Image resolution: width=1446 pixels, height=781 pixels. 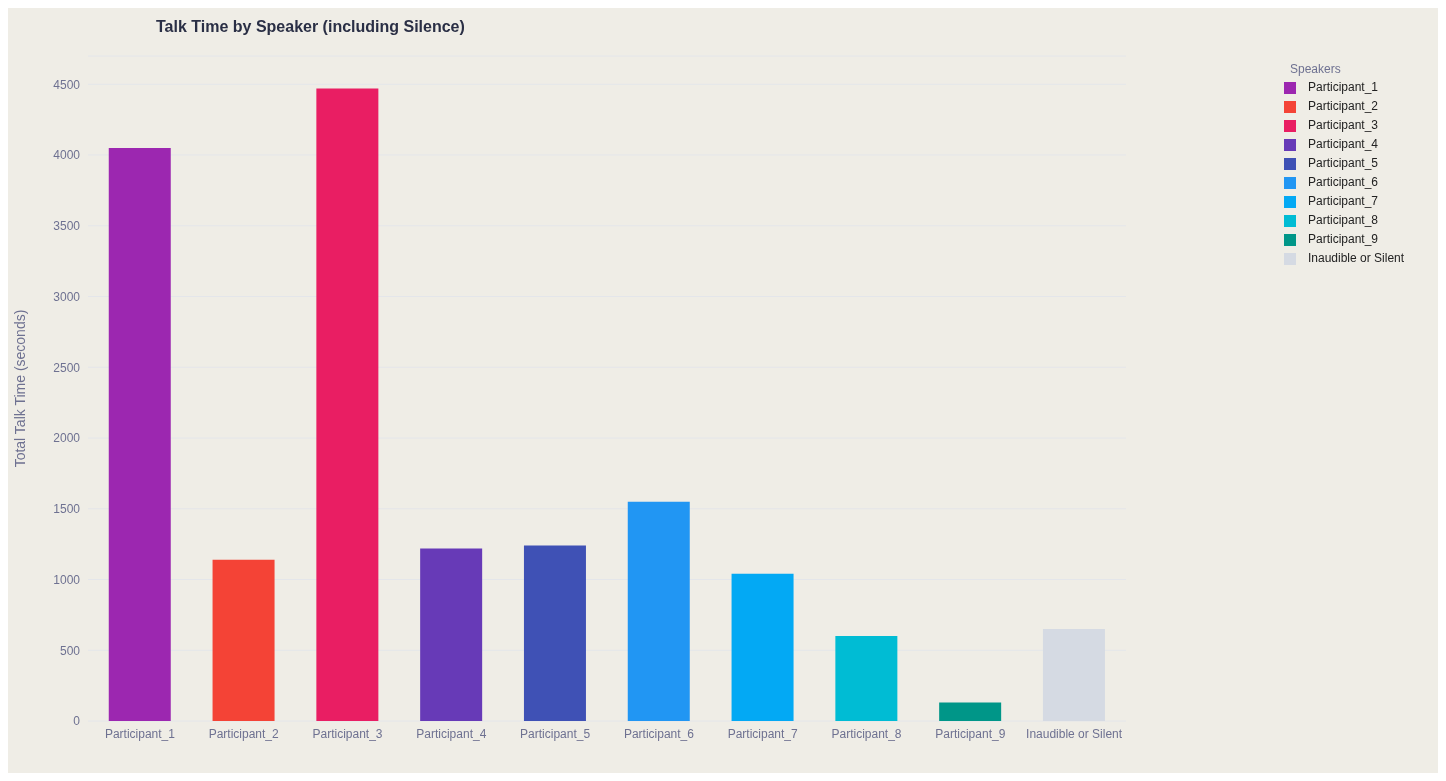 What do you see at coordinates (1343, 220) in the screenshot?
I see `legend-label: Participant_8` at bounding box center [1343, 220].